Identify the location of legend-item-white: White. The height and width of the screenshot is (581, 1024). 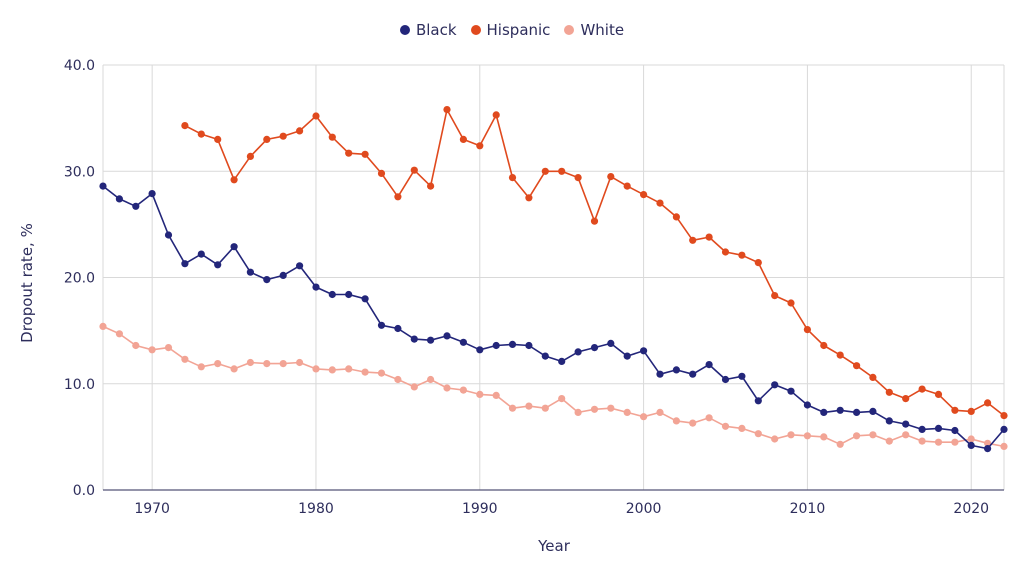
(594, 30).